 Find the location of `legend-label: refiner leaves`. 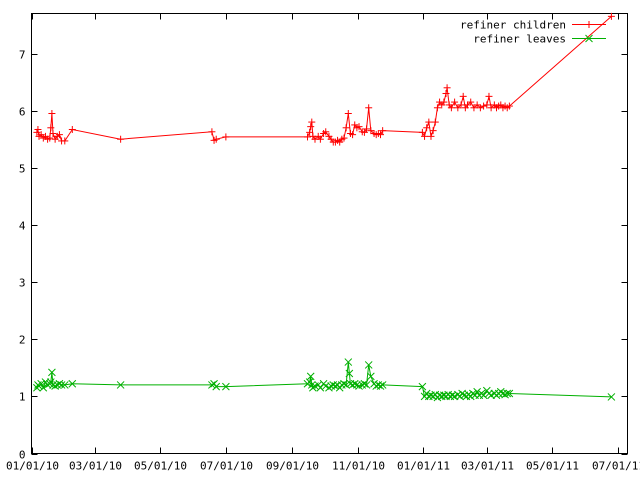

legend-label: refiner leaves is located at coordinates (519, 39).